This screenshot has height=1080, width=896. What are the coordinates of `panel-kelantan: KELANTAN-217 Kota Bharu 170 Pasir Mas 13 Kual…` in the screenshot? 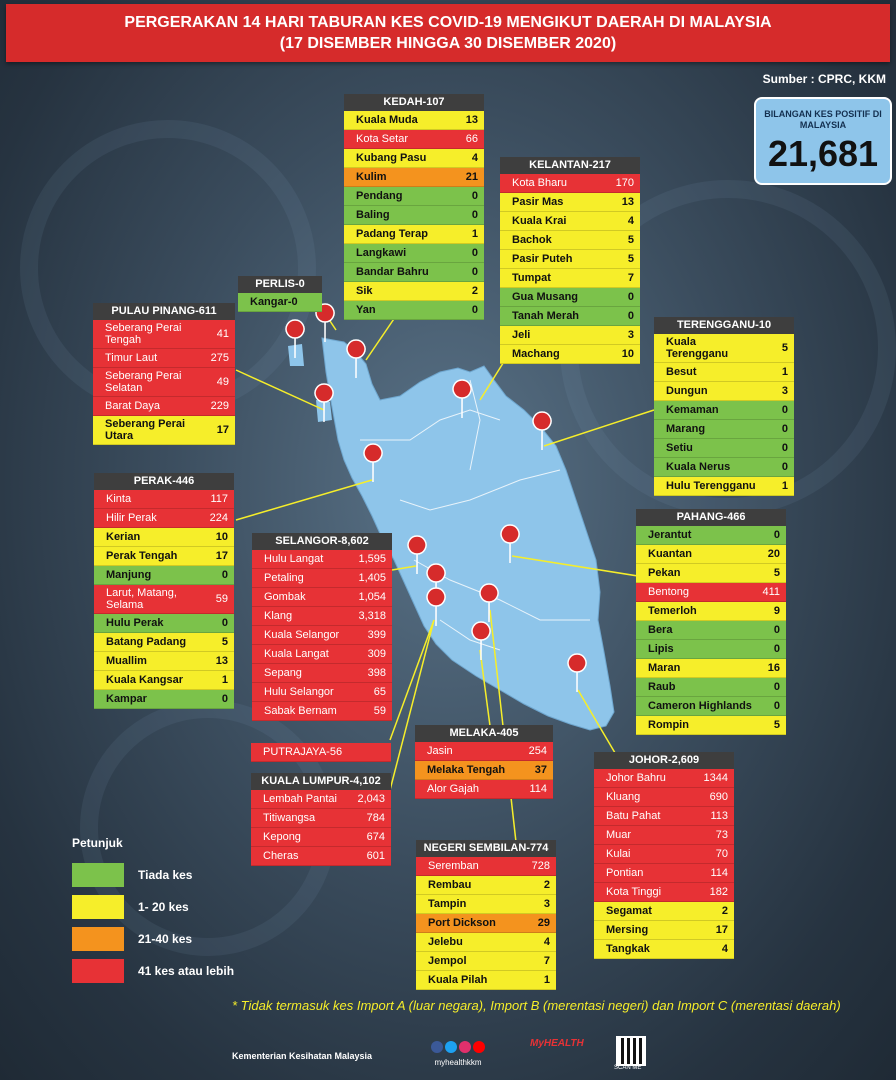 It's located at (570, 260).